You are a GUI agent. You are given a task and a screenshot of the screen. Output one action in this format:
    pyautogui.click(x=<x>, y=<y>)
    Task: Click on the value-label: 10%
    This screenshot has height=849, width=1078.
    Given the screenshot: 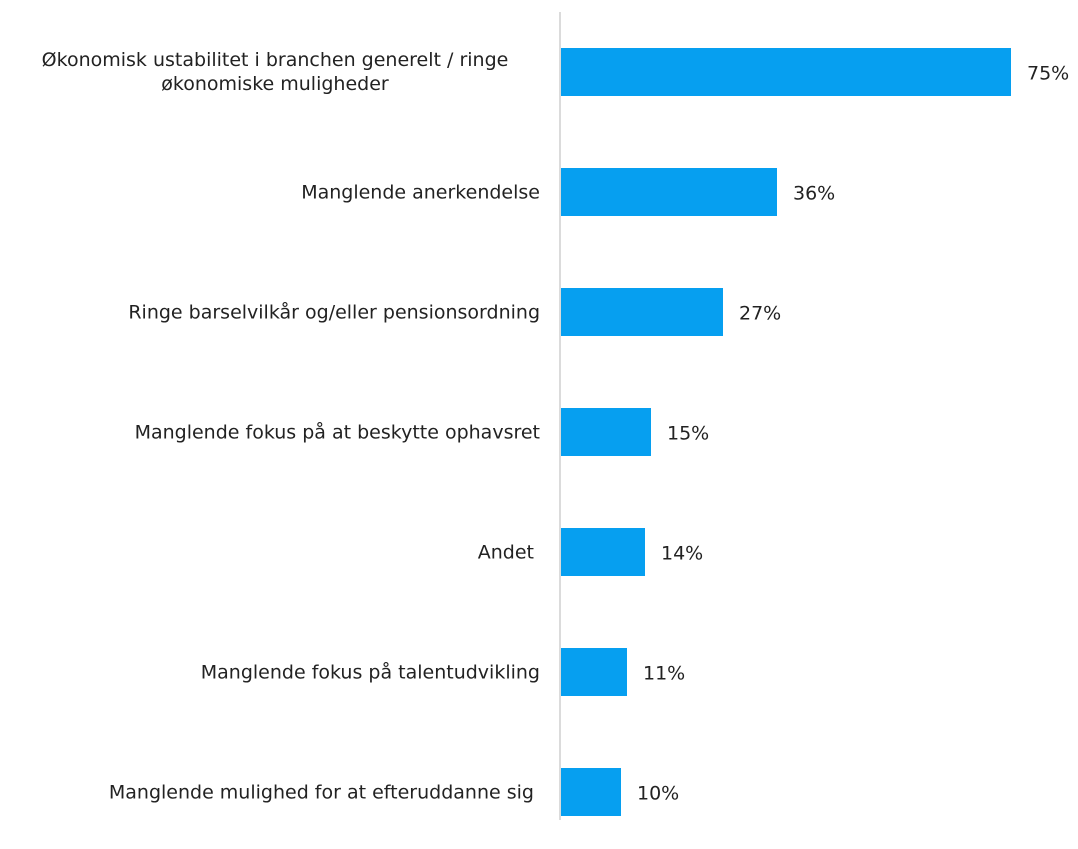 What is the action you would take?
    pyautogui.click(x=658, y=794)
    